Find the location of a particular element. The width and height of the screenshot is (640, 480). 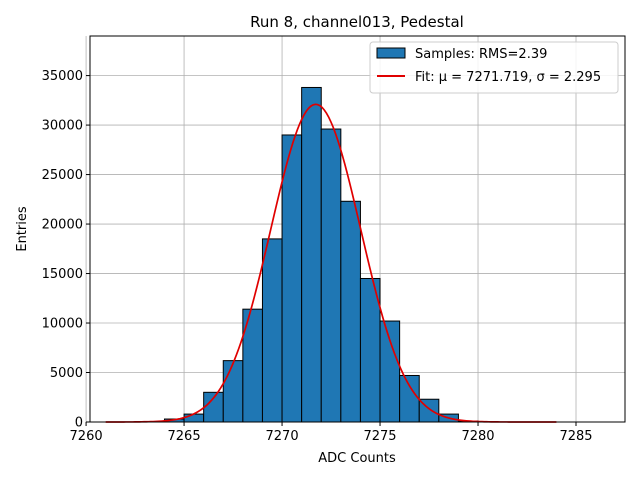

x-axis-ticks: 7260 7265 7270 7275 7280 7285 is located at coordinates (331, 433).